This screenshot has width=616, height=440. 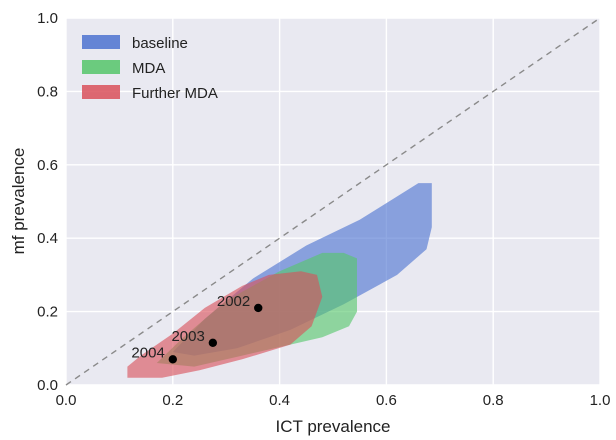 I want to click on legend-label-further-mda: Further MDA, so click(x=175, y=93).